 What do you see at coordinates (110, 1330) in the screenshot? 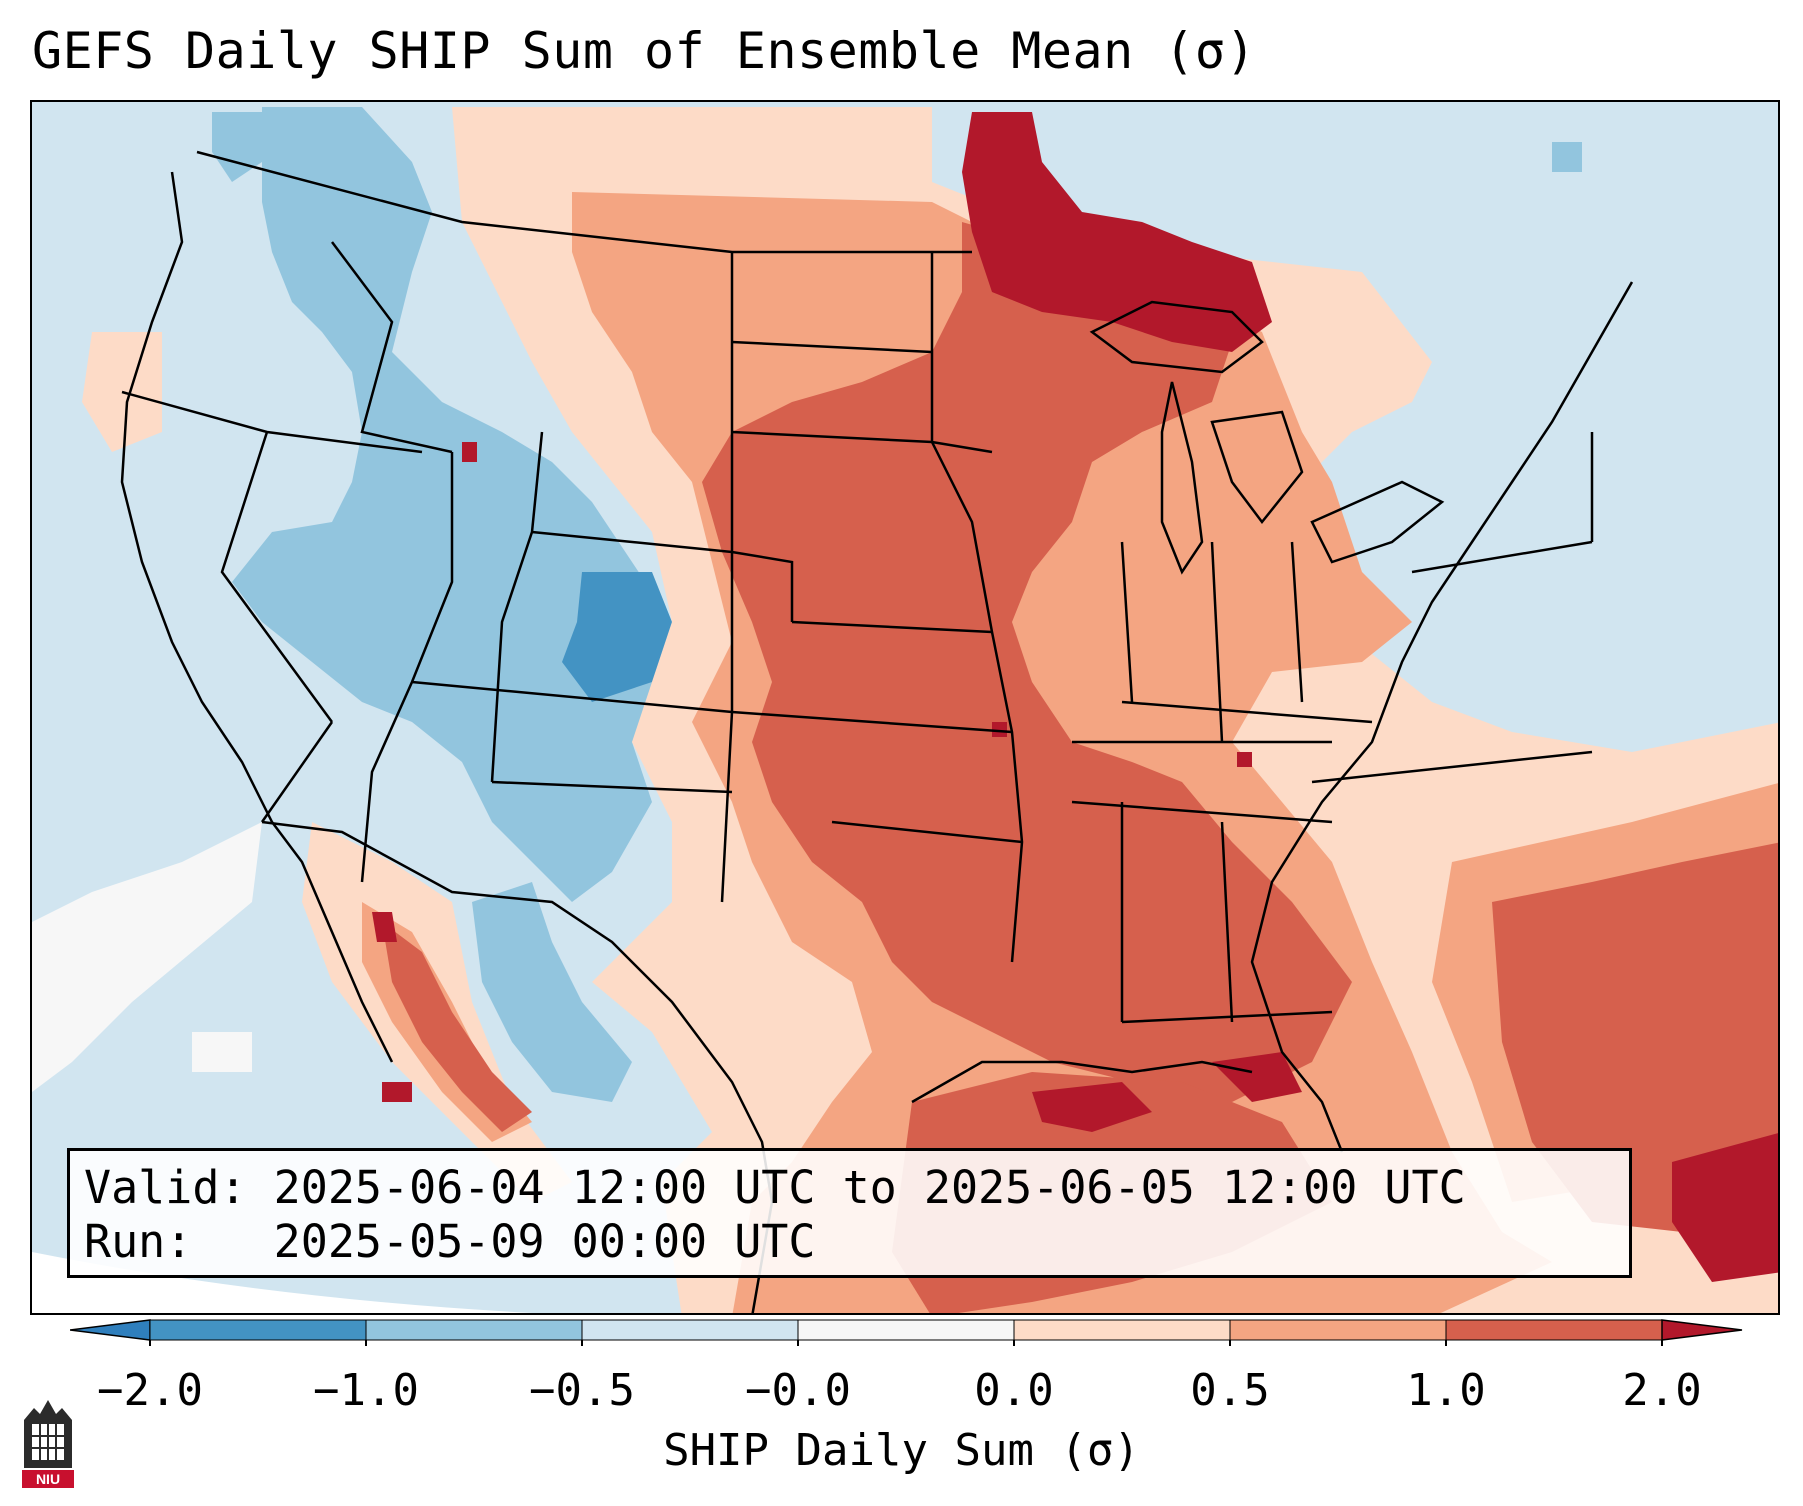
I see `colorbar-extend-low` at bounding box center [110, 1330].